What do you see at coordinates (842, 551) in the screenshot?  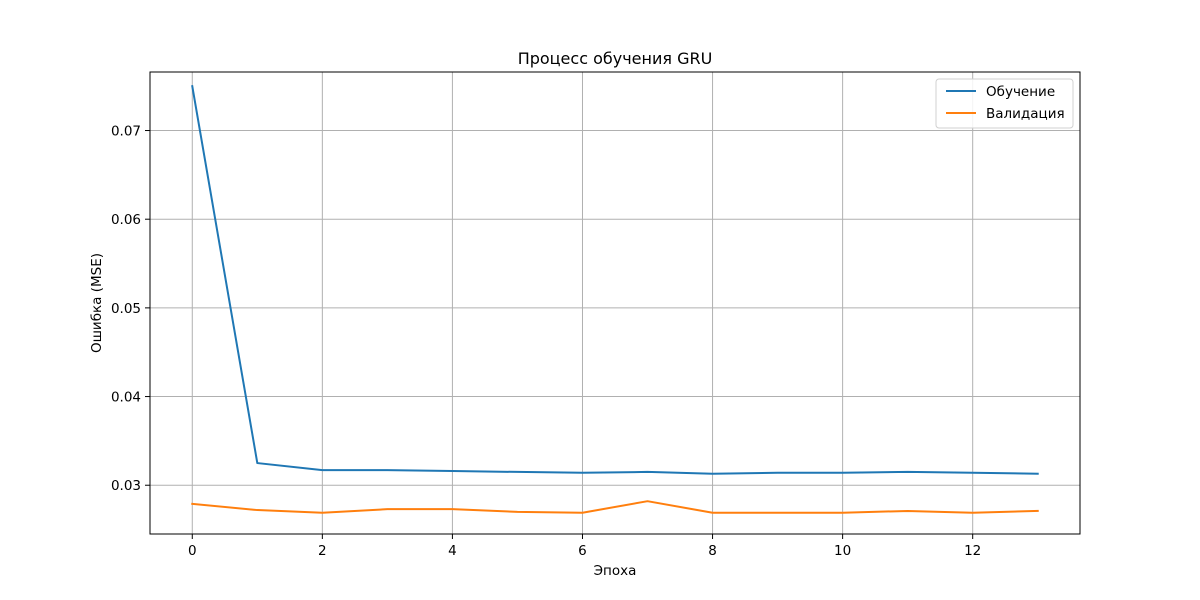 I see `x-tick-label: 10` at bounding box center [842, 551].